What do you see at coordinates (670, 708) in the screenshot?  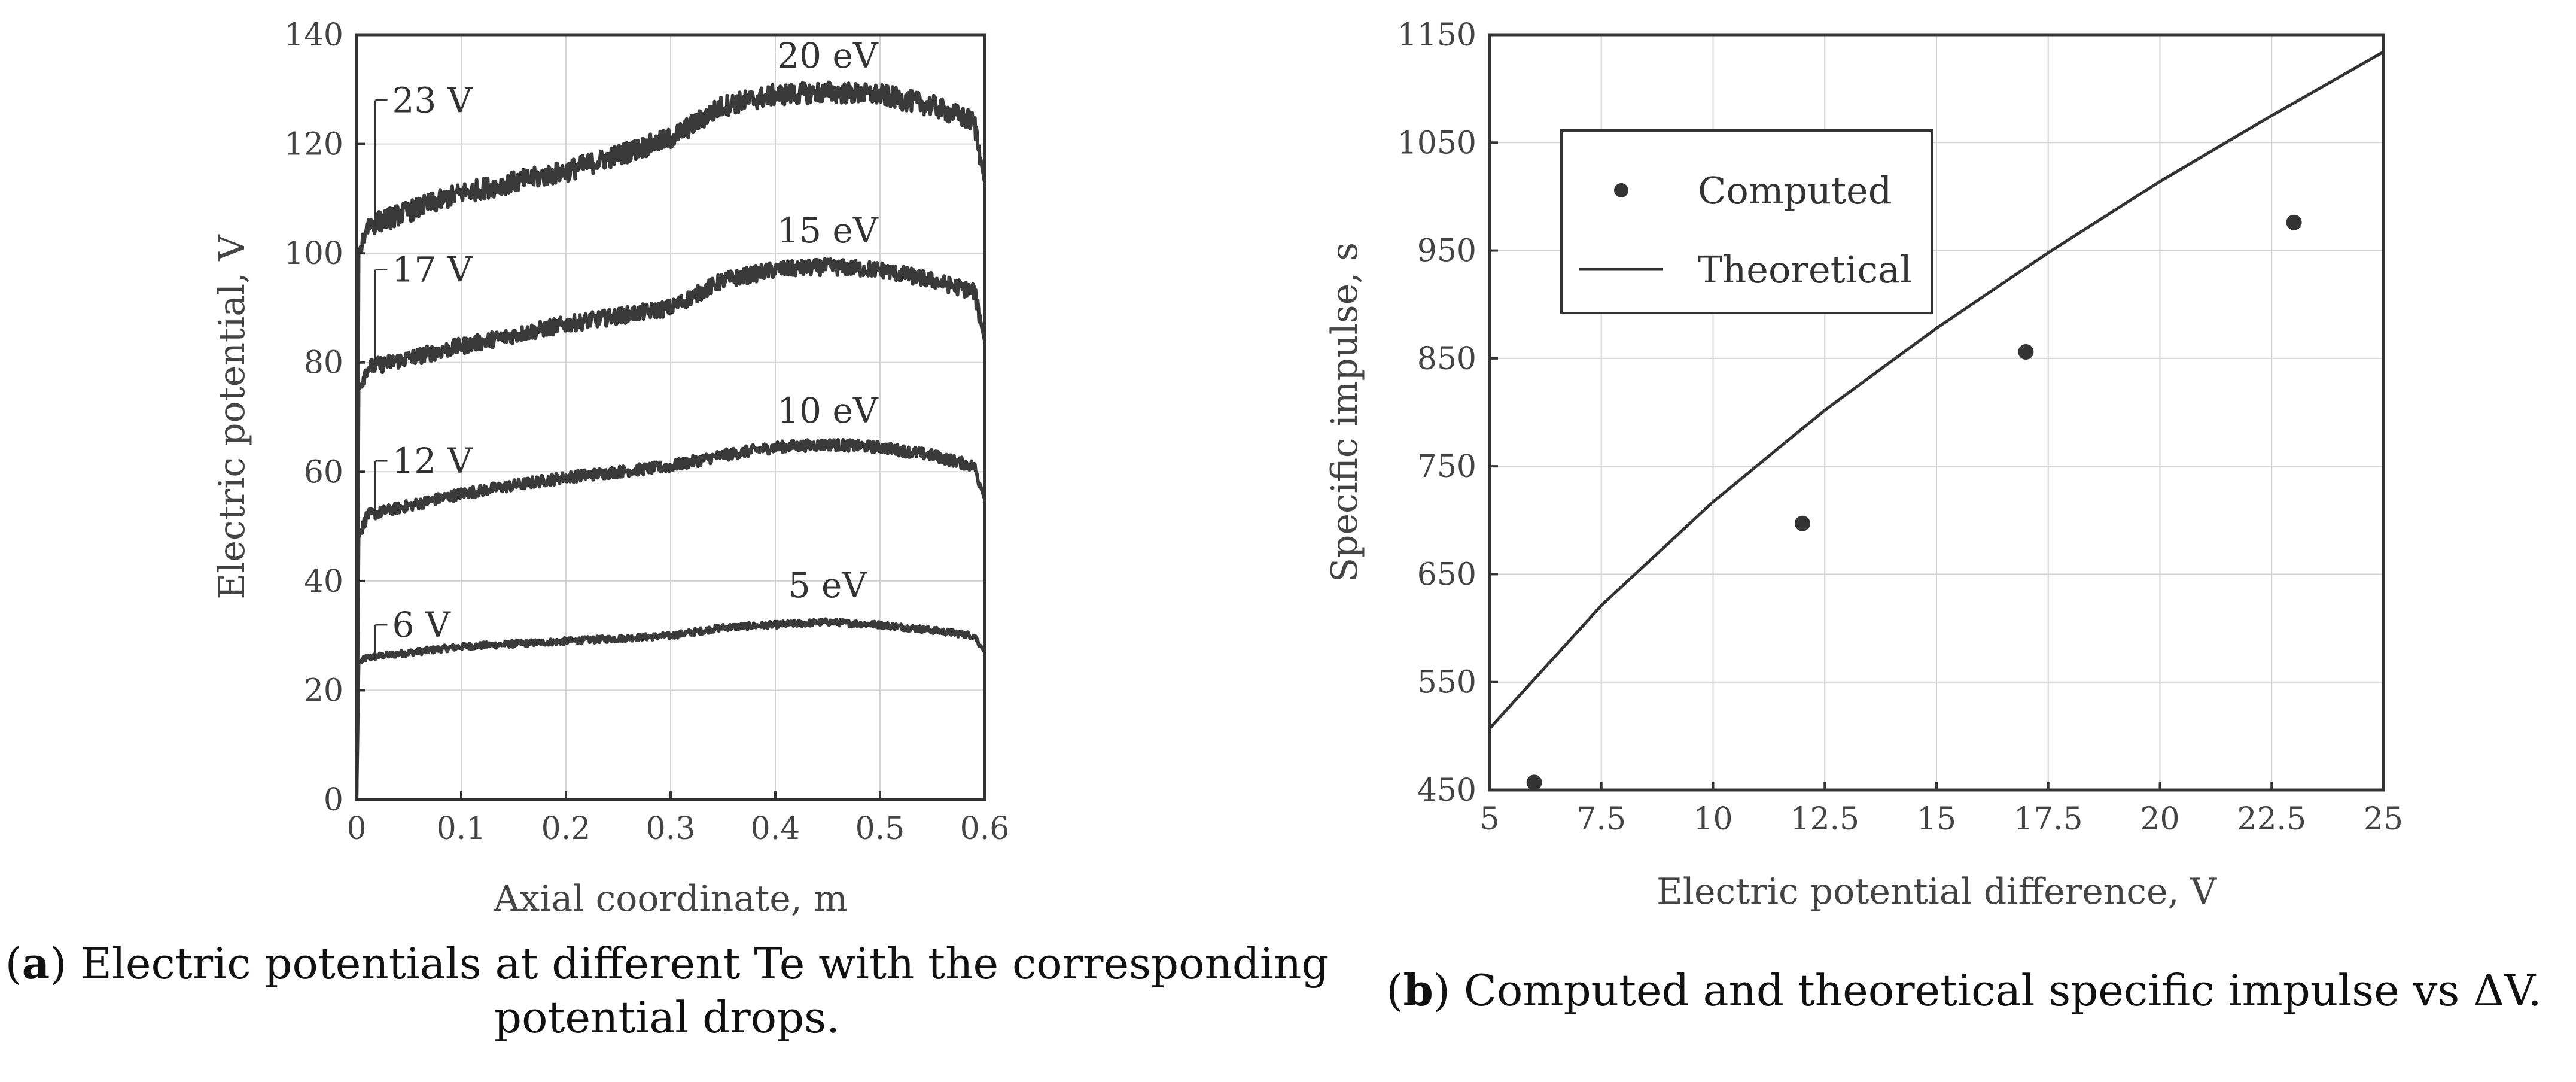 I see `chart-a-series-5-eV` at bounding box center [670, 708].